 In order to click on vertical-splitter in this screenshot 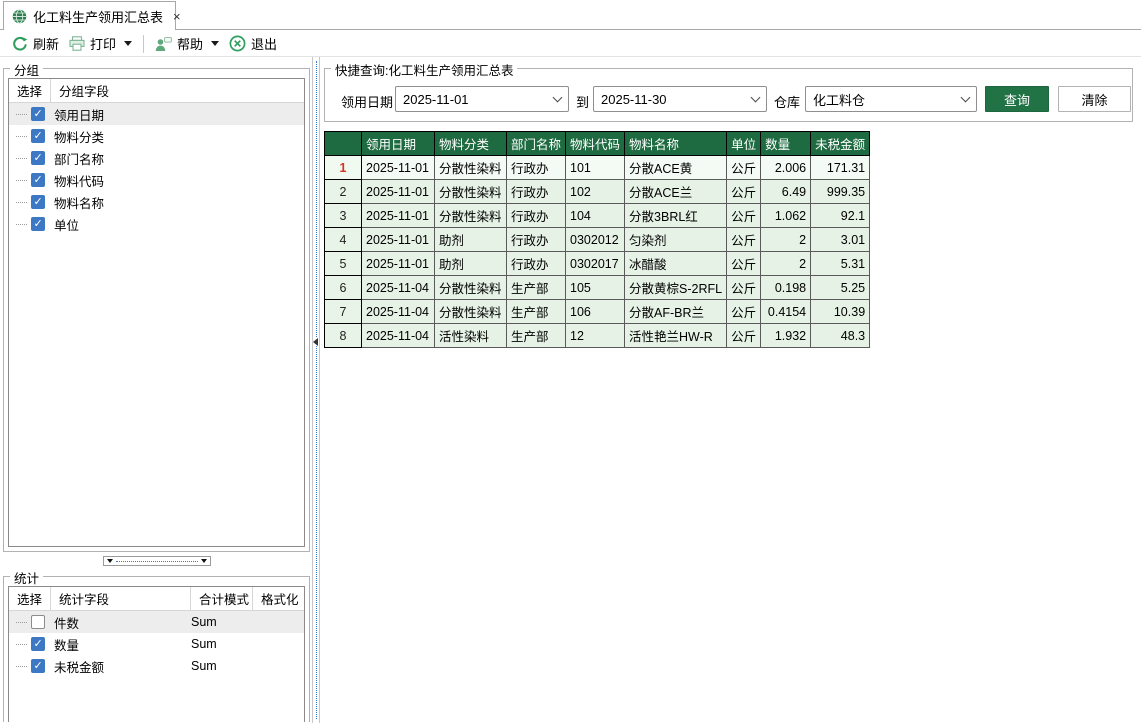, I will do `click(316, 390)`.